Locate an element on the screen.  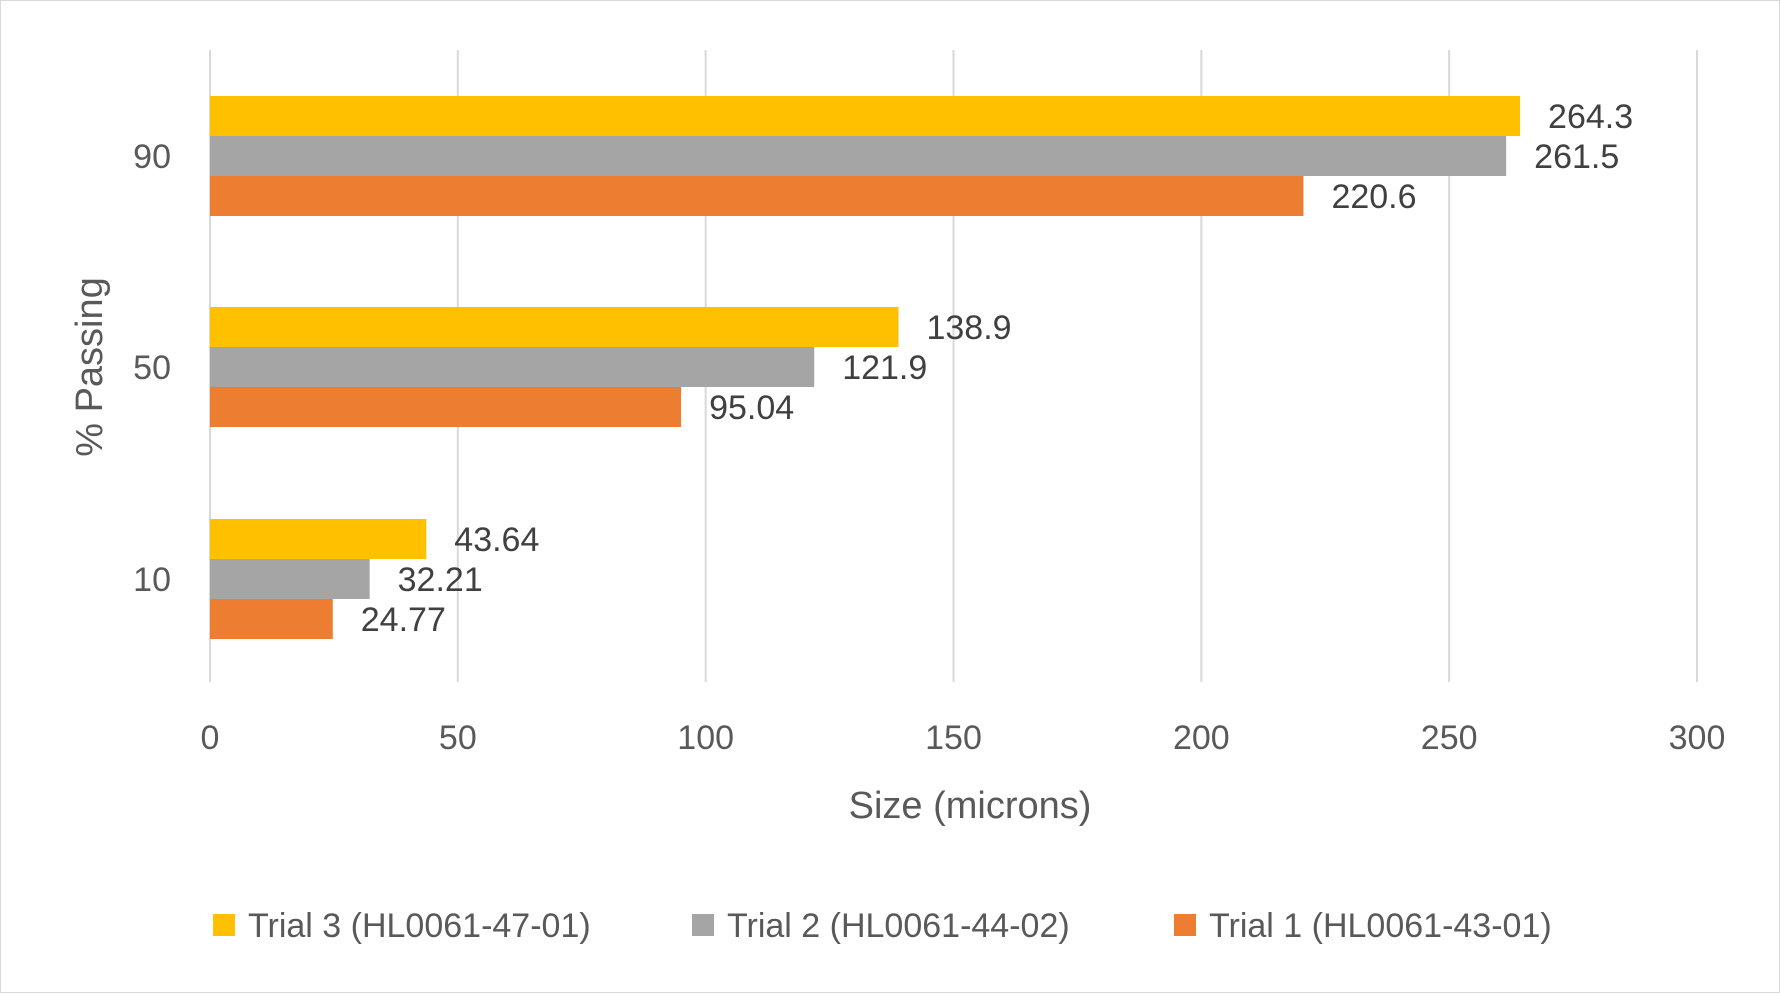
data-label: 43.64 is located at coordinates (496, 540).